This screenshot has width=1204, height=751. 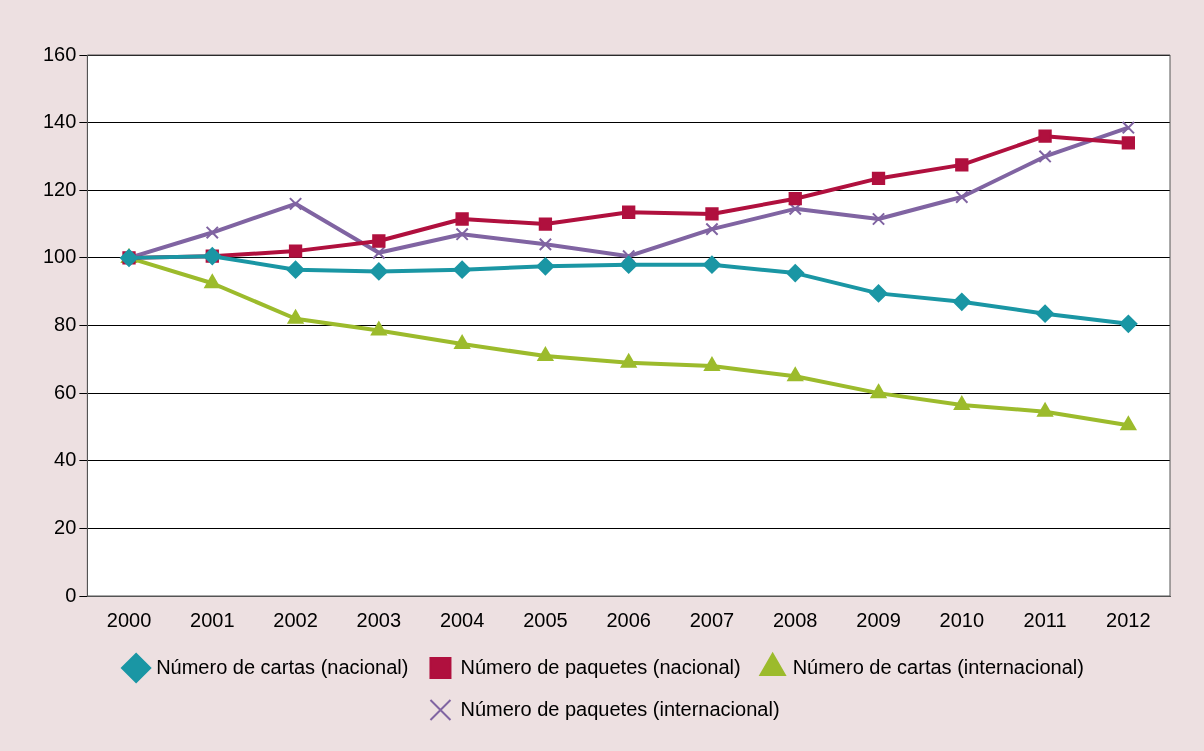 I want to click on x-tick-label: 2008, so click(x=795, y=619).